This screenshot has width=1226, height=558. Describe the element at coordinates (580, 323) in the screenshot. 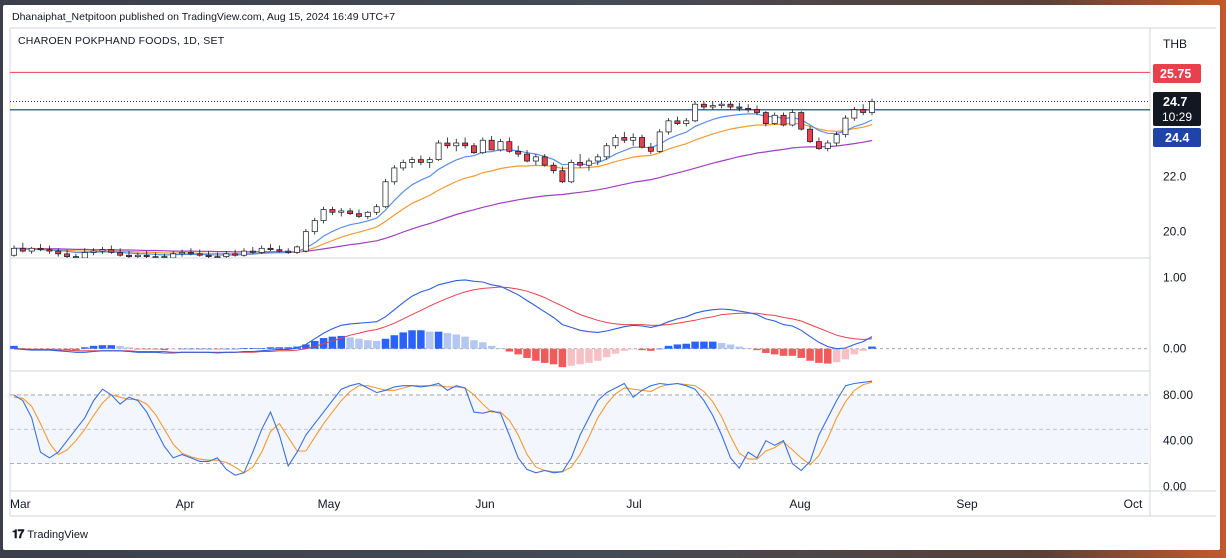

I see `macd-pane` at that location.